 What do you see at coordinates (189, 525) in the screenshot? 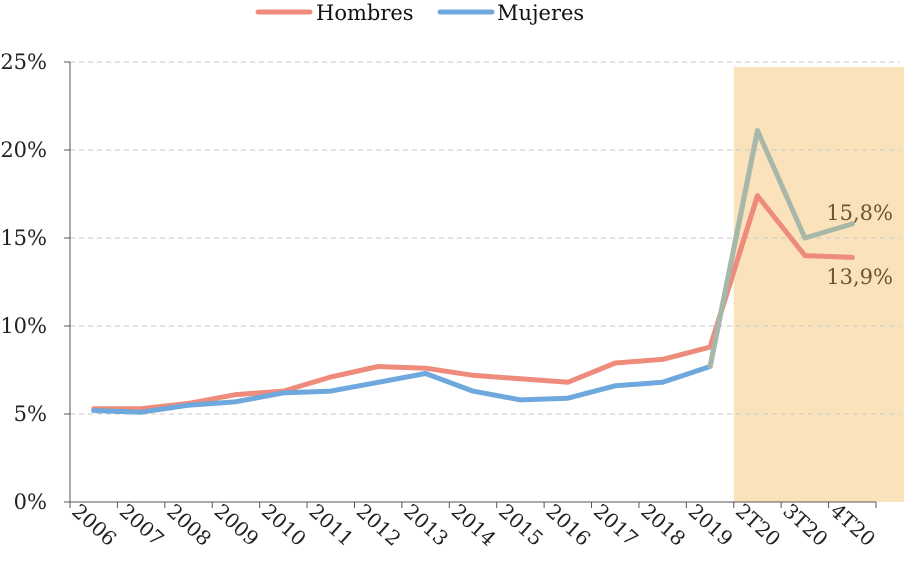
I see `x-tick-label: 2008` at bounding box center [189, 525].